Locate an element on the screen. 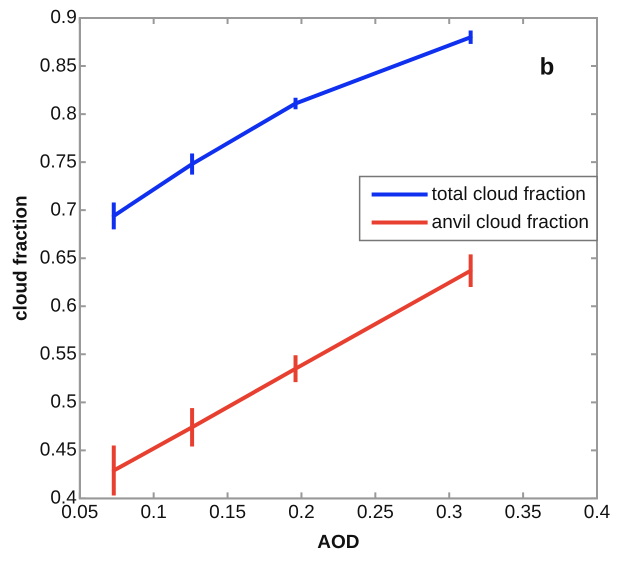 This screenshot has height=562, width=625. y-tick-label: 0.55 is located at coordinates (58, 354).